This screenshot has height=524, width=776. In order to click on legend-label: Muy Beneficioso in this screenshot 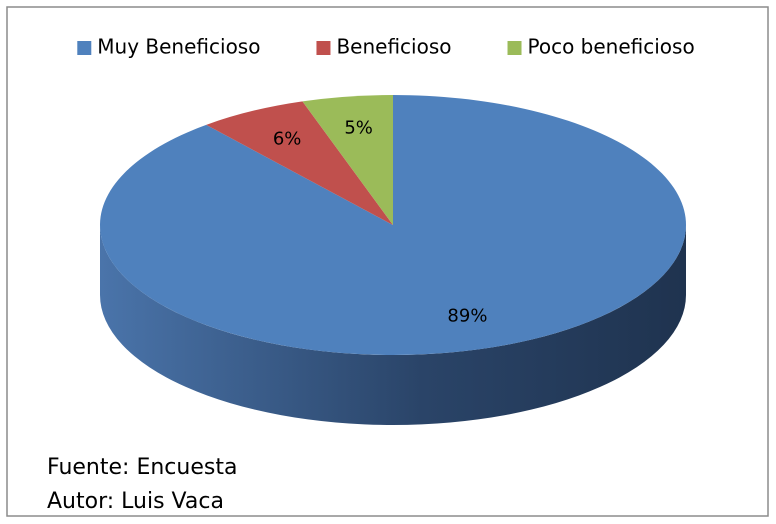, I will do `click(178, 47)`.